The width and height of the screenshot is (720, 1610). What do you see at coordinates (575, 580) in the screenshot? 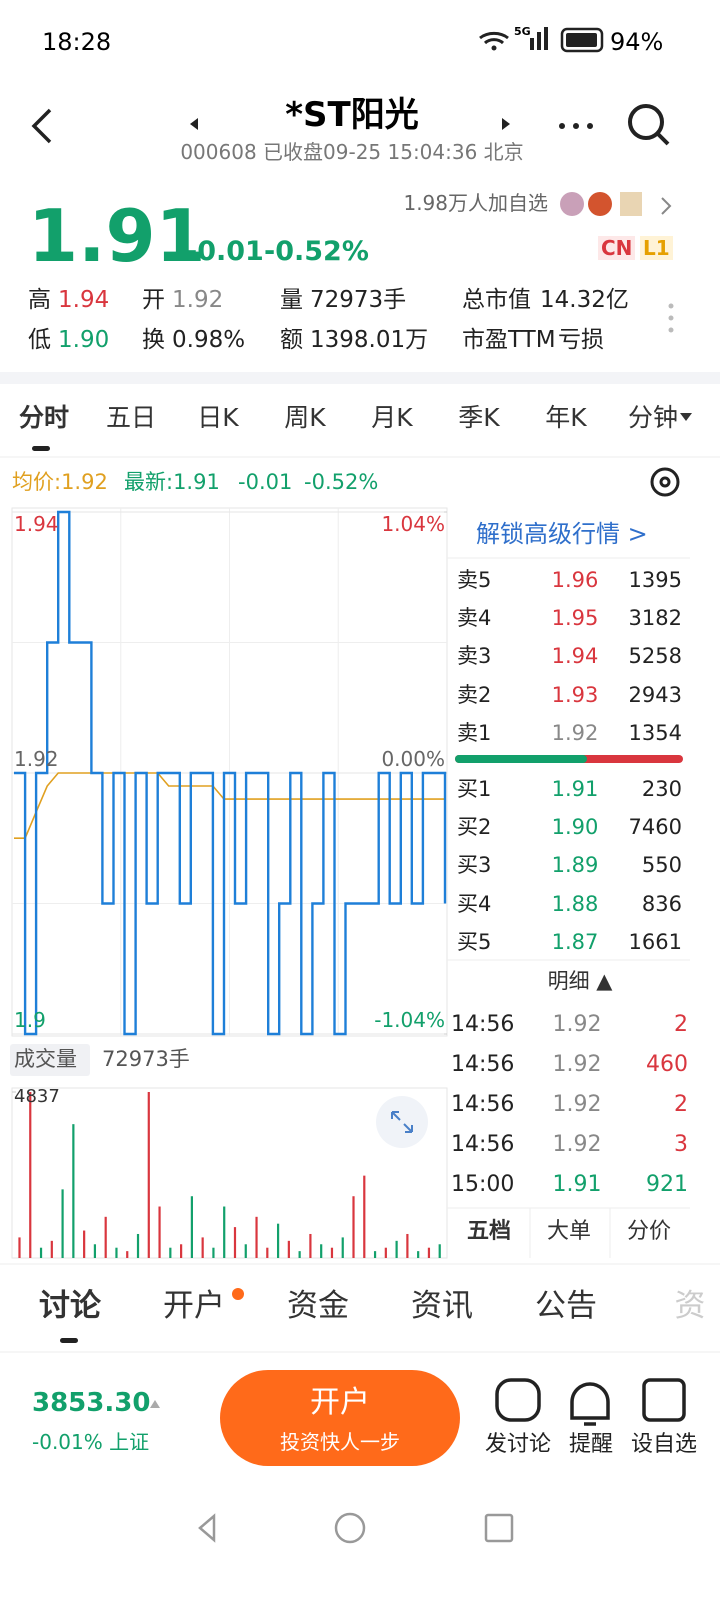
I see `book-price: 1.96` at bounding box center [575, 580].